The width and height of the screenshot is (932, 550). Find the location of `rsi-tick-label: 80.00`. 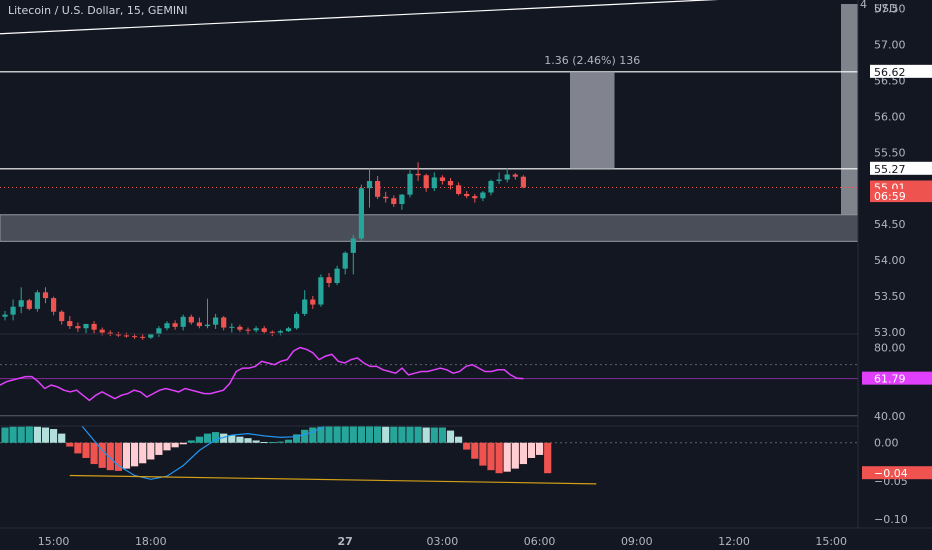

rsi-tick-label: 80.00 is located at coordinates (890, 348).